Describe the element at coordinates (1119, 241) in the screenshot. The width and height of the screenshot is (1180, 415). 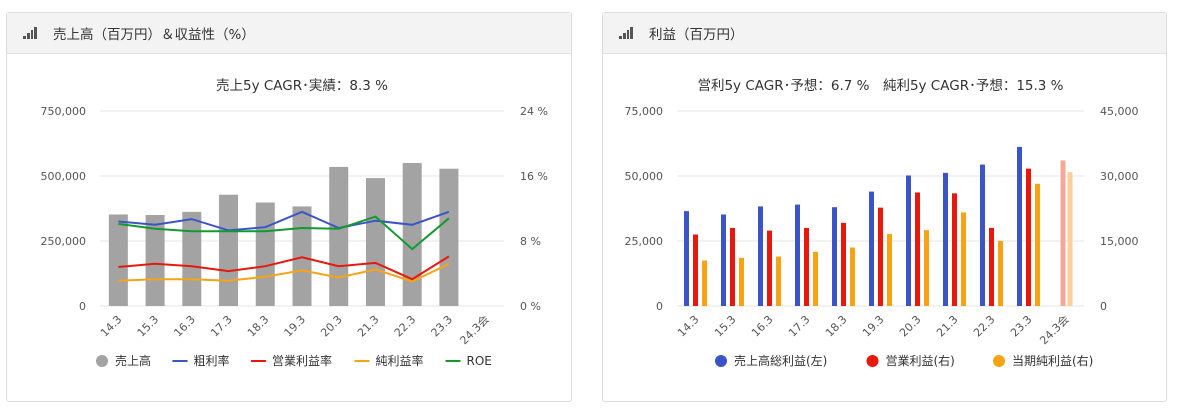
I see `y-right-tick-label: 15,000` at that location.